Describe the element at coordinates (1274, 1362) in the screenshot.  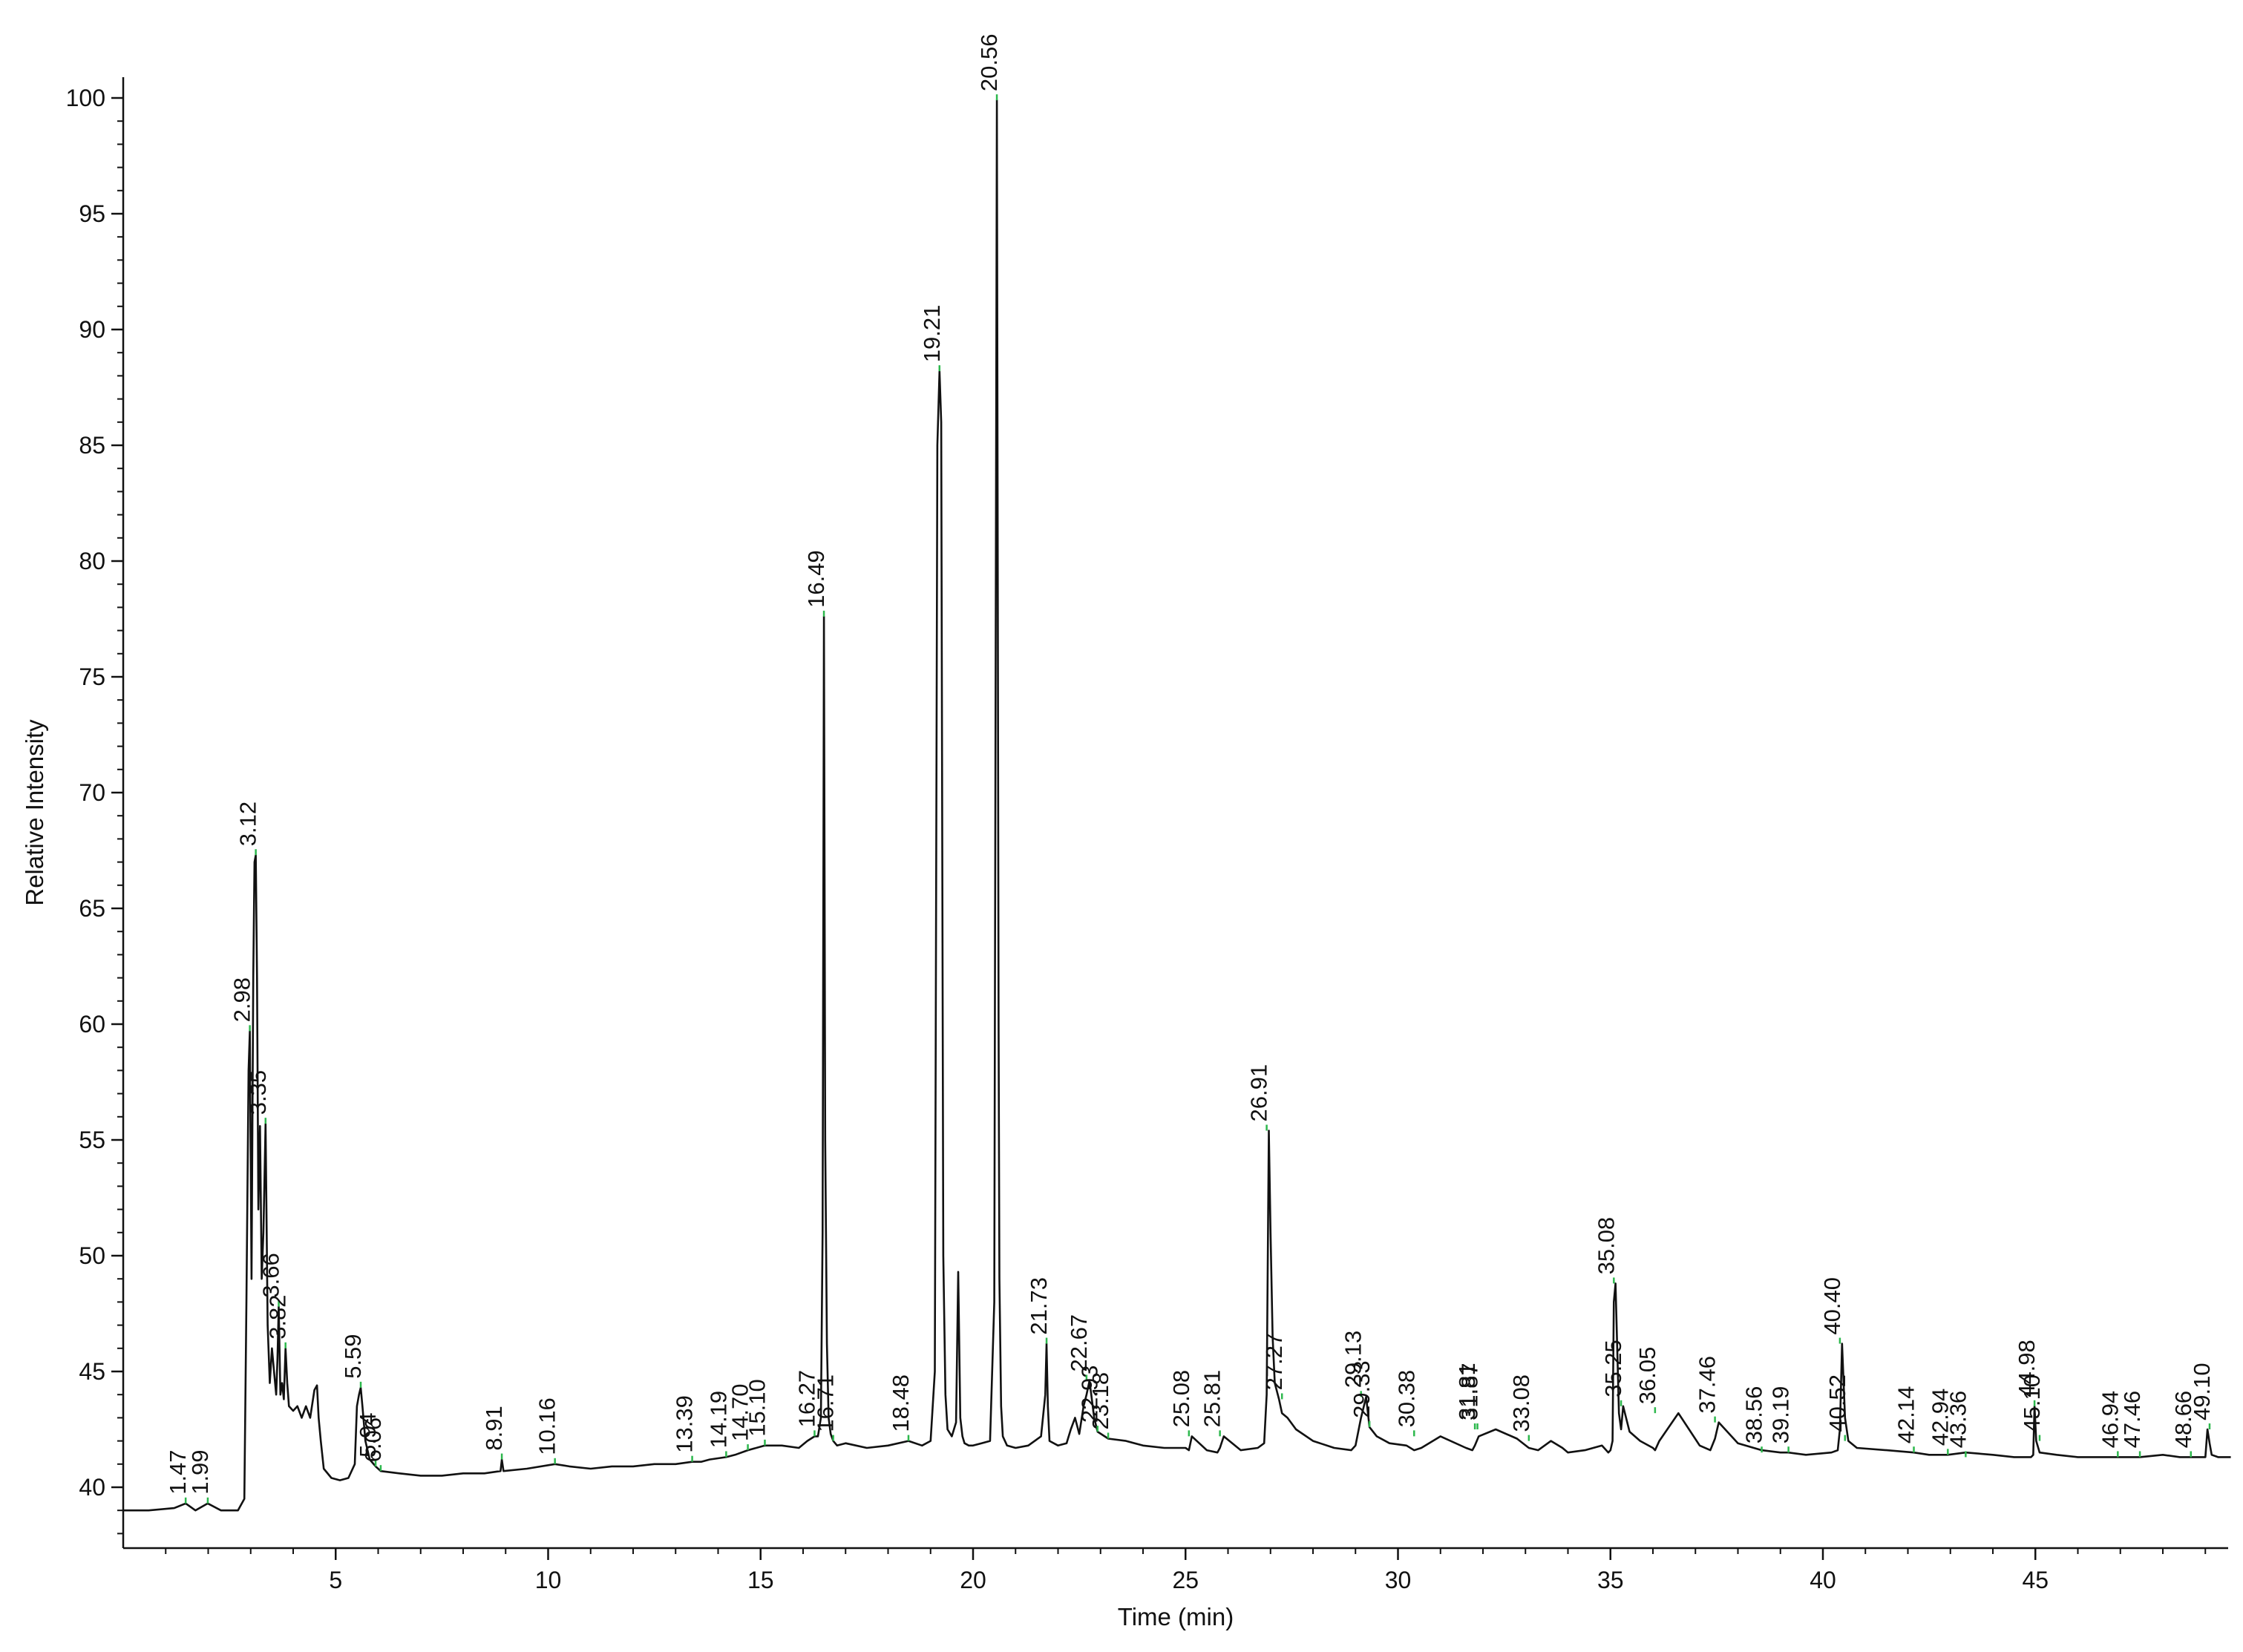
I see `peak-label: 27.27` at that location.